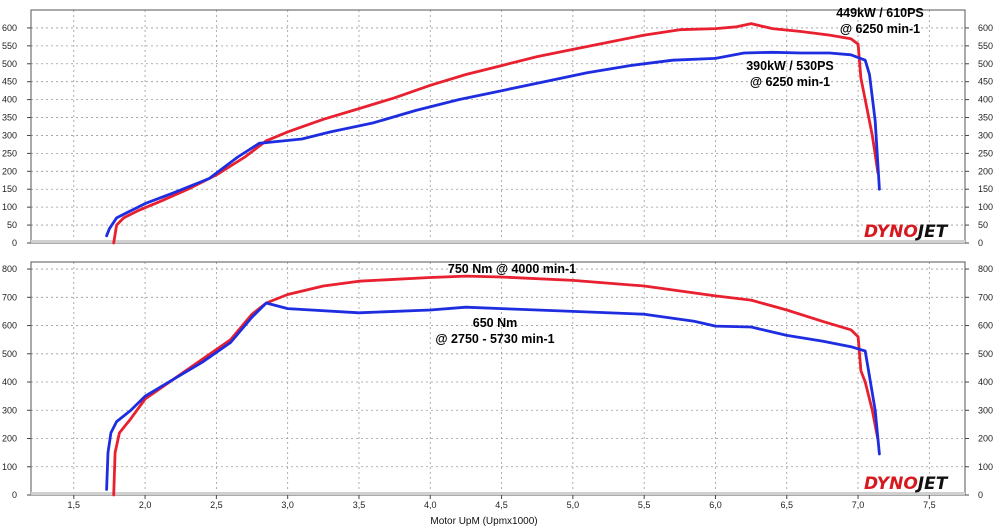  I want to click on power-ytick-left: 450, so click(9, 82).